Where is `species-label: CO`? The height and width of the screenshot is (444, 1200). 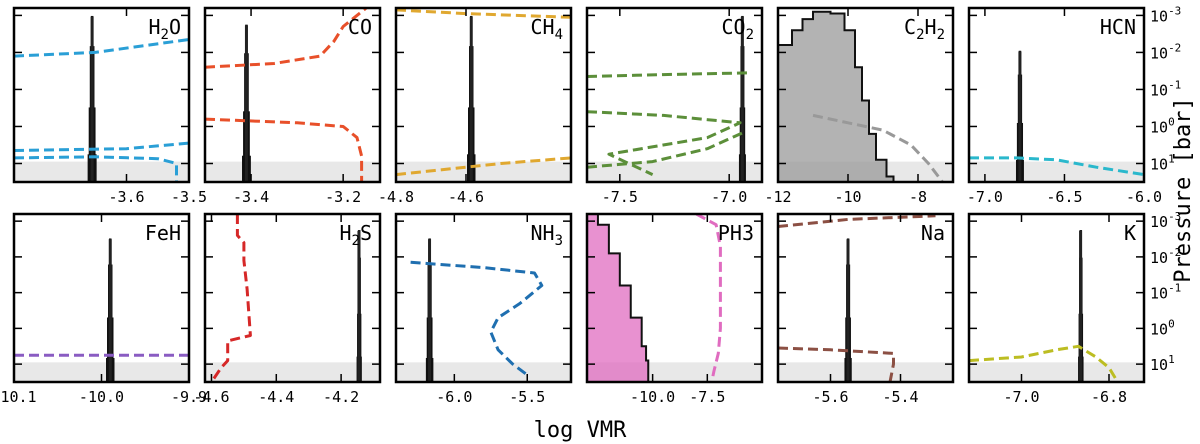
species-label: CO is located at coordinates (360, 27).